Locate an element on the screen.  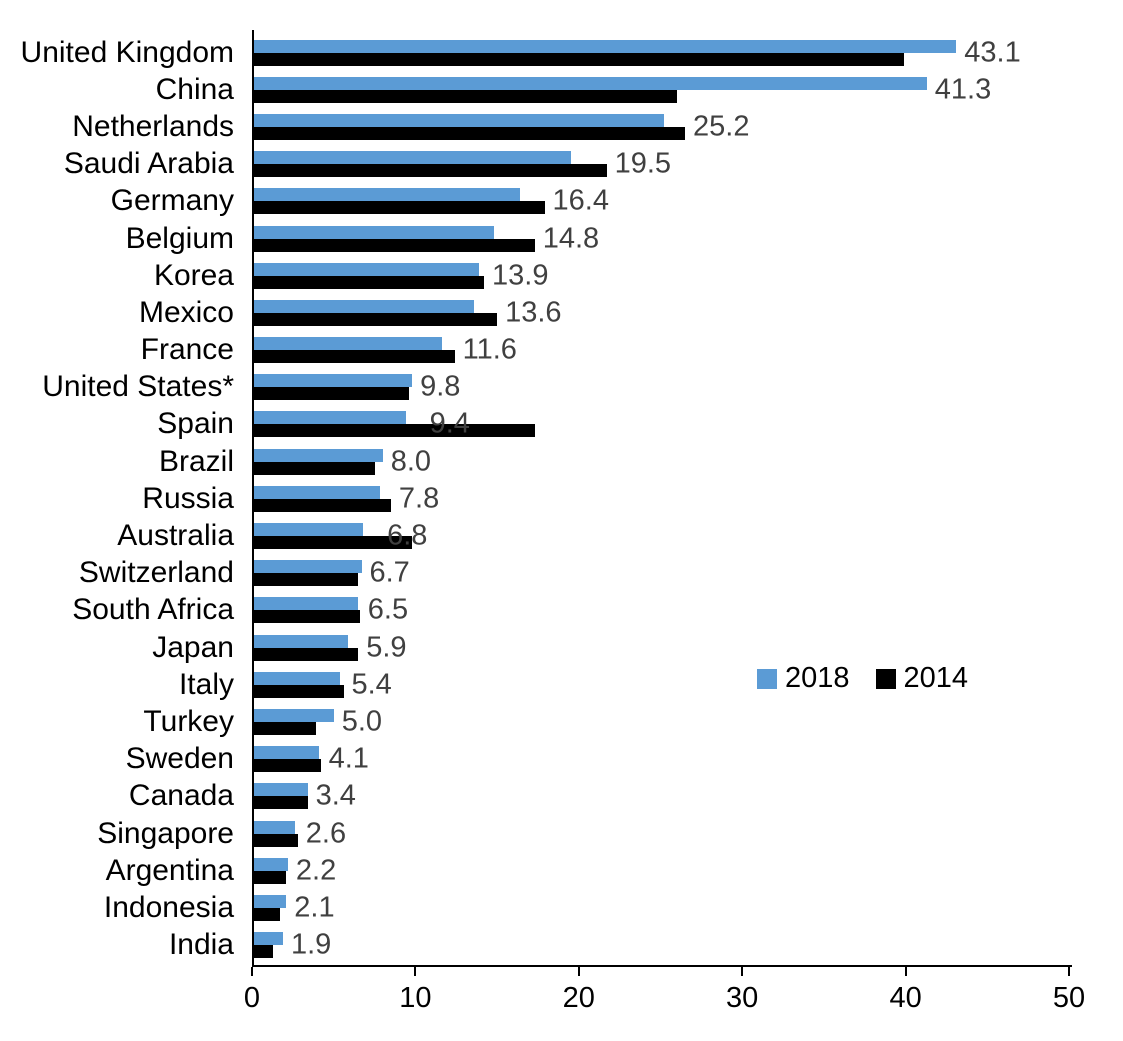
value-label: 3.4 is located at coordinates (335, 795).